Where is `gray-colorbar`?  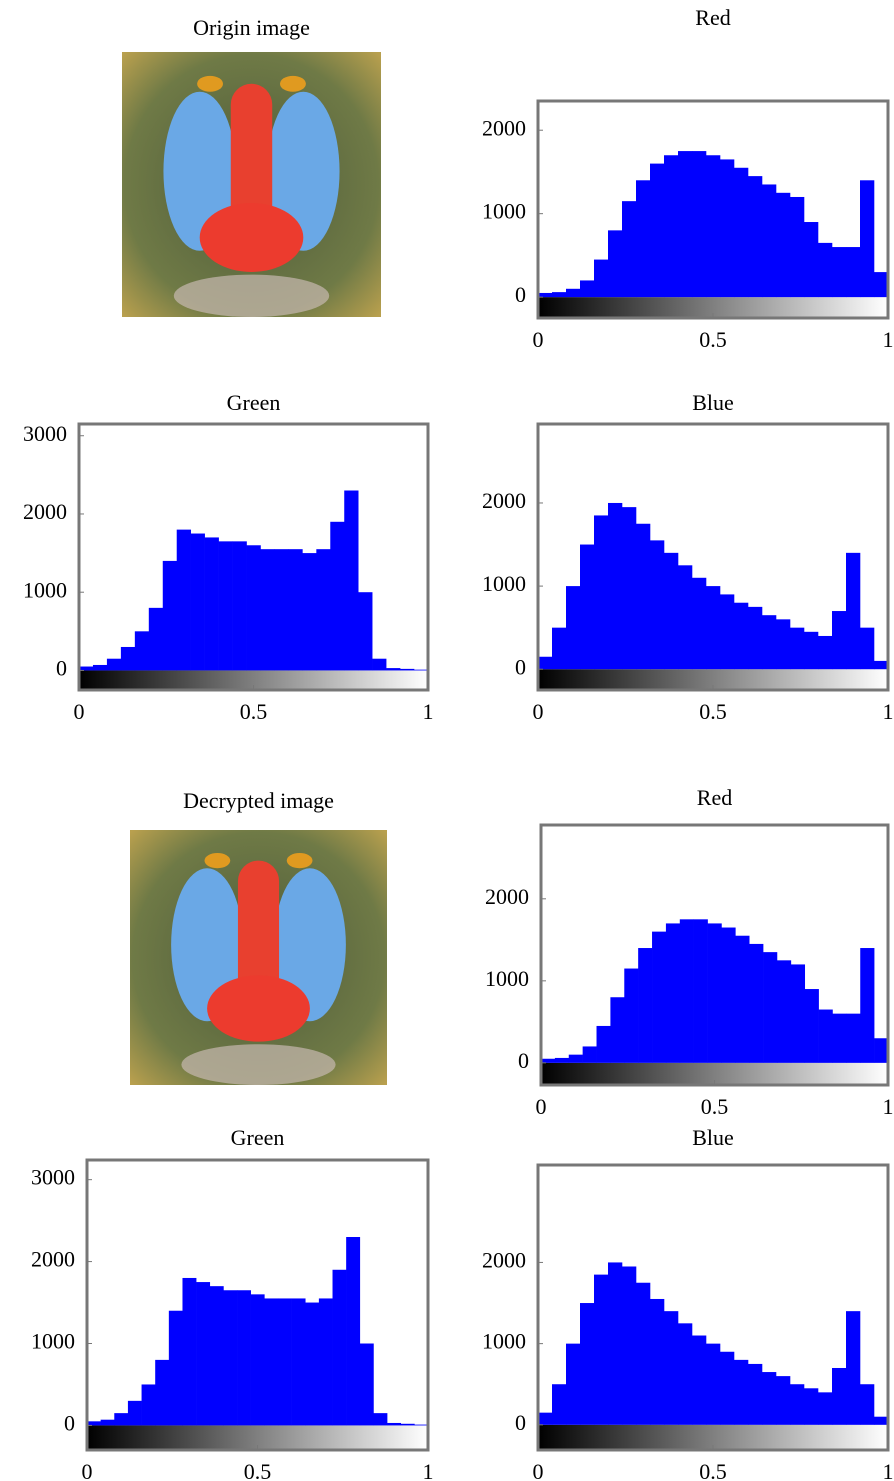 gray-colorbar is located at coordinates (253, 680).